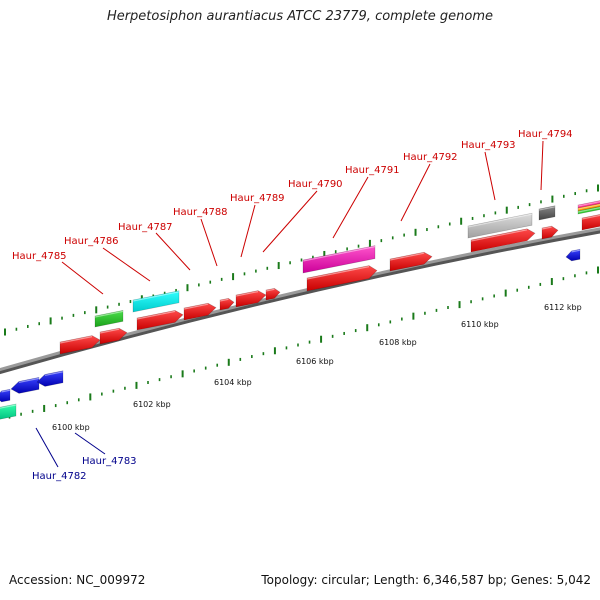  I want to click on gene-label-haur-4783: Haur_4783, so click(109, 461).